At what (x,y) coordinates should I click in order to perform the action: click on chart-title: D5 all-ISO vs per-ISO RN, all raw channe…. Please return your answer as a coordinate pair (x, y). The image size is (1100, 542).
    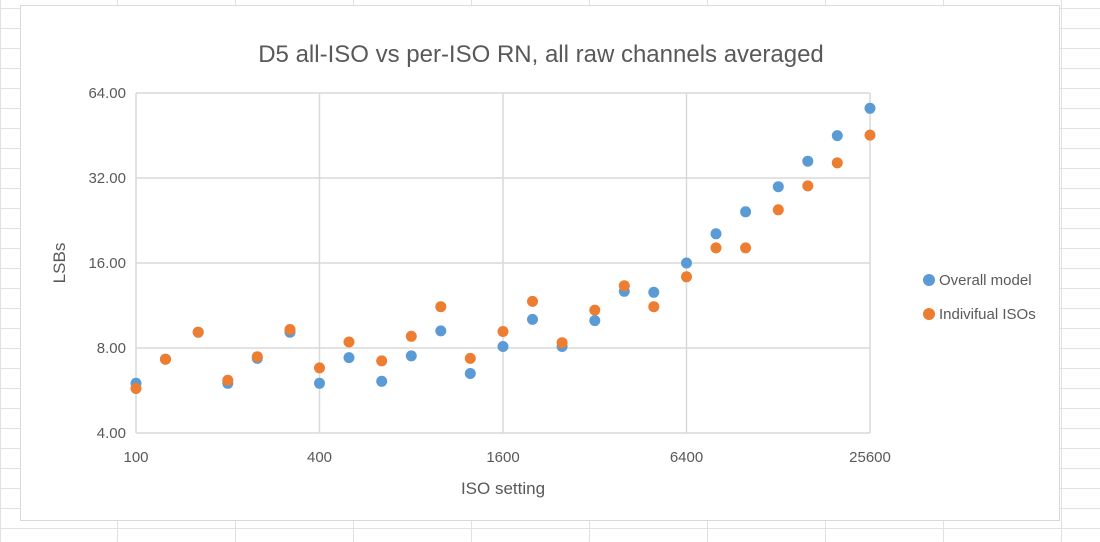
    Looking at the image, I should click on (541, 54).